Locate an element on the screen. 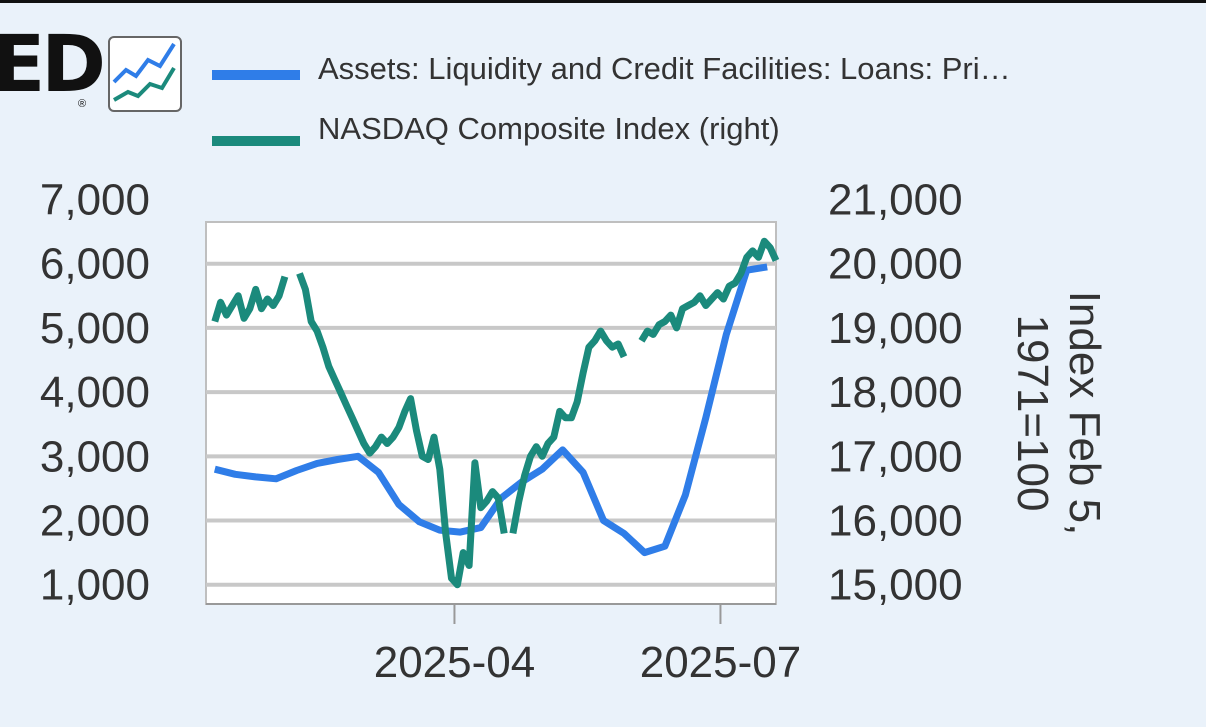 The width and height of the screenshot is (1206, 727). top-border is located at coordinates (603, 1).